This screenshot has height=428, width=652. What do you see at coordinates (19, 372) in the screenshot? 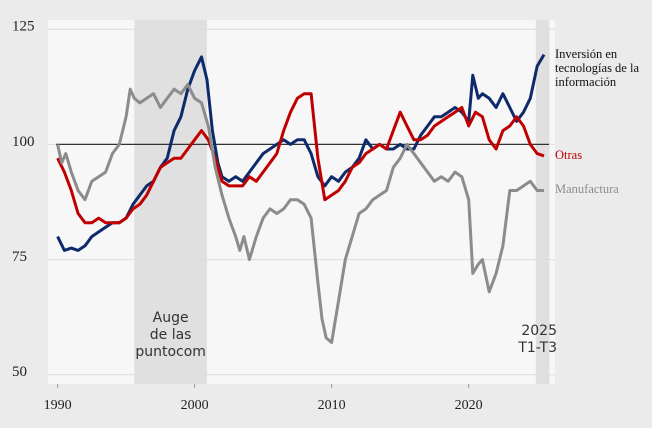
I see `y-tick-label: 50` at bounding box center [19, 372].